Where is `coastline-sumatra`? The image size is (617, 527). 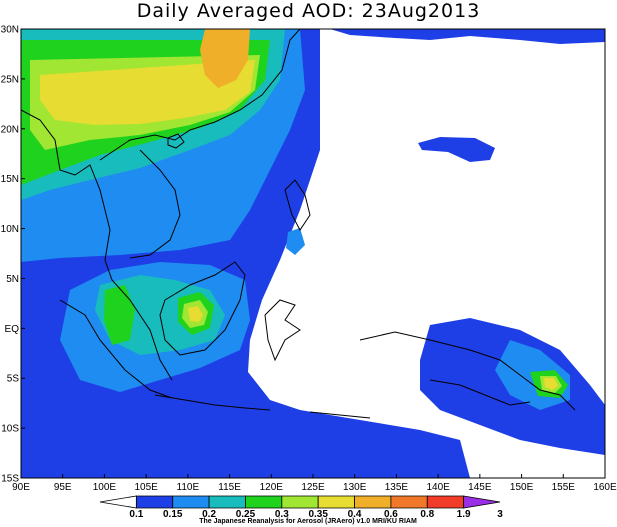 coastline-sumatra is located at coordinates (116, 349).